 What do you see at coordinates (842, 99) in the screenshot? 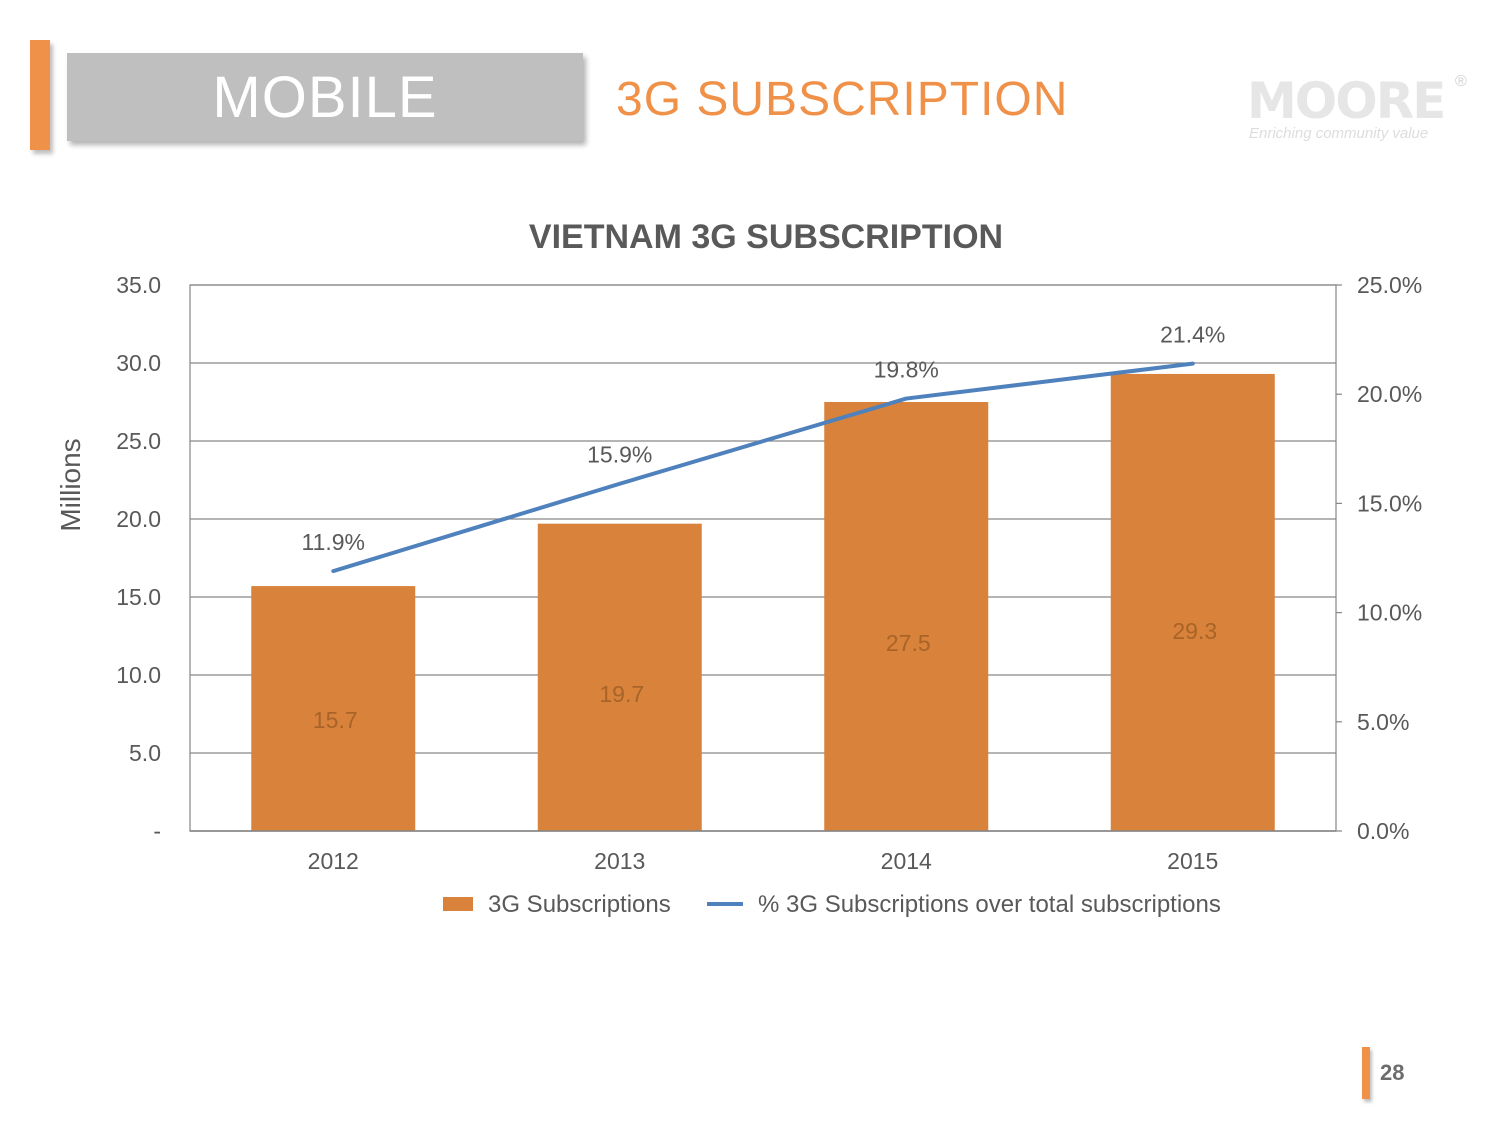
I see `slide-title: 3G SUBSCRIPTION` at bounding box center [842, 99].